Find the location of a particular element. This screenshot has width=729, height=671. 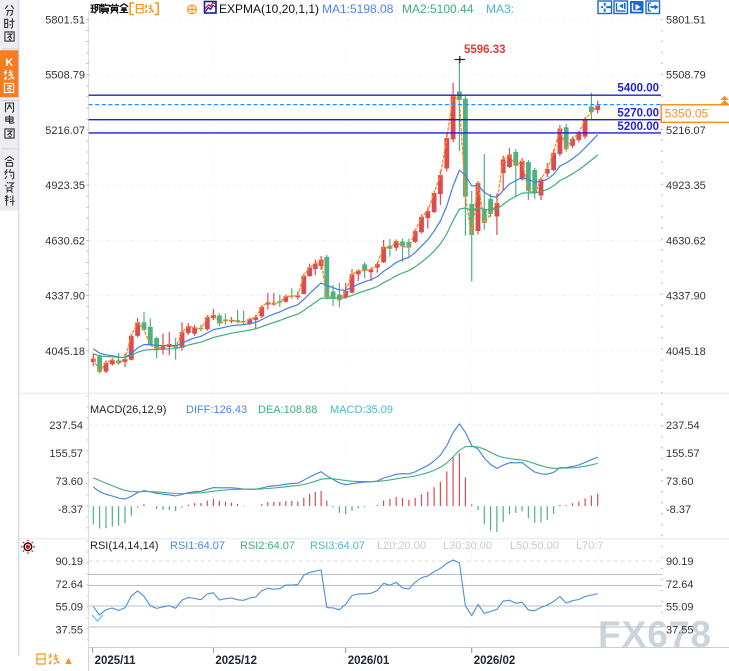

svg-text: EXPMA(10,20,1,1) is located at coordinates (269, 9).